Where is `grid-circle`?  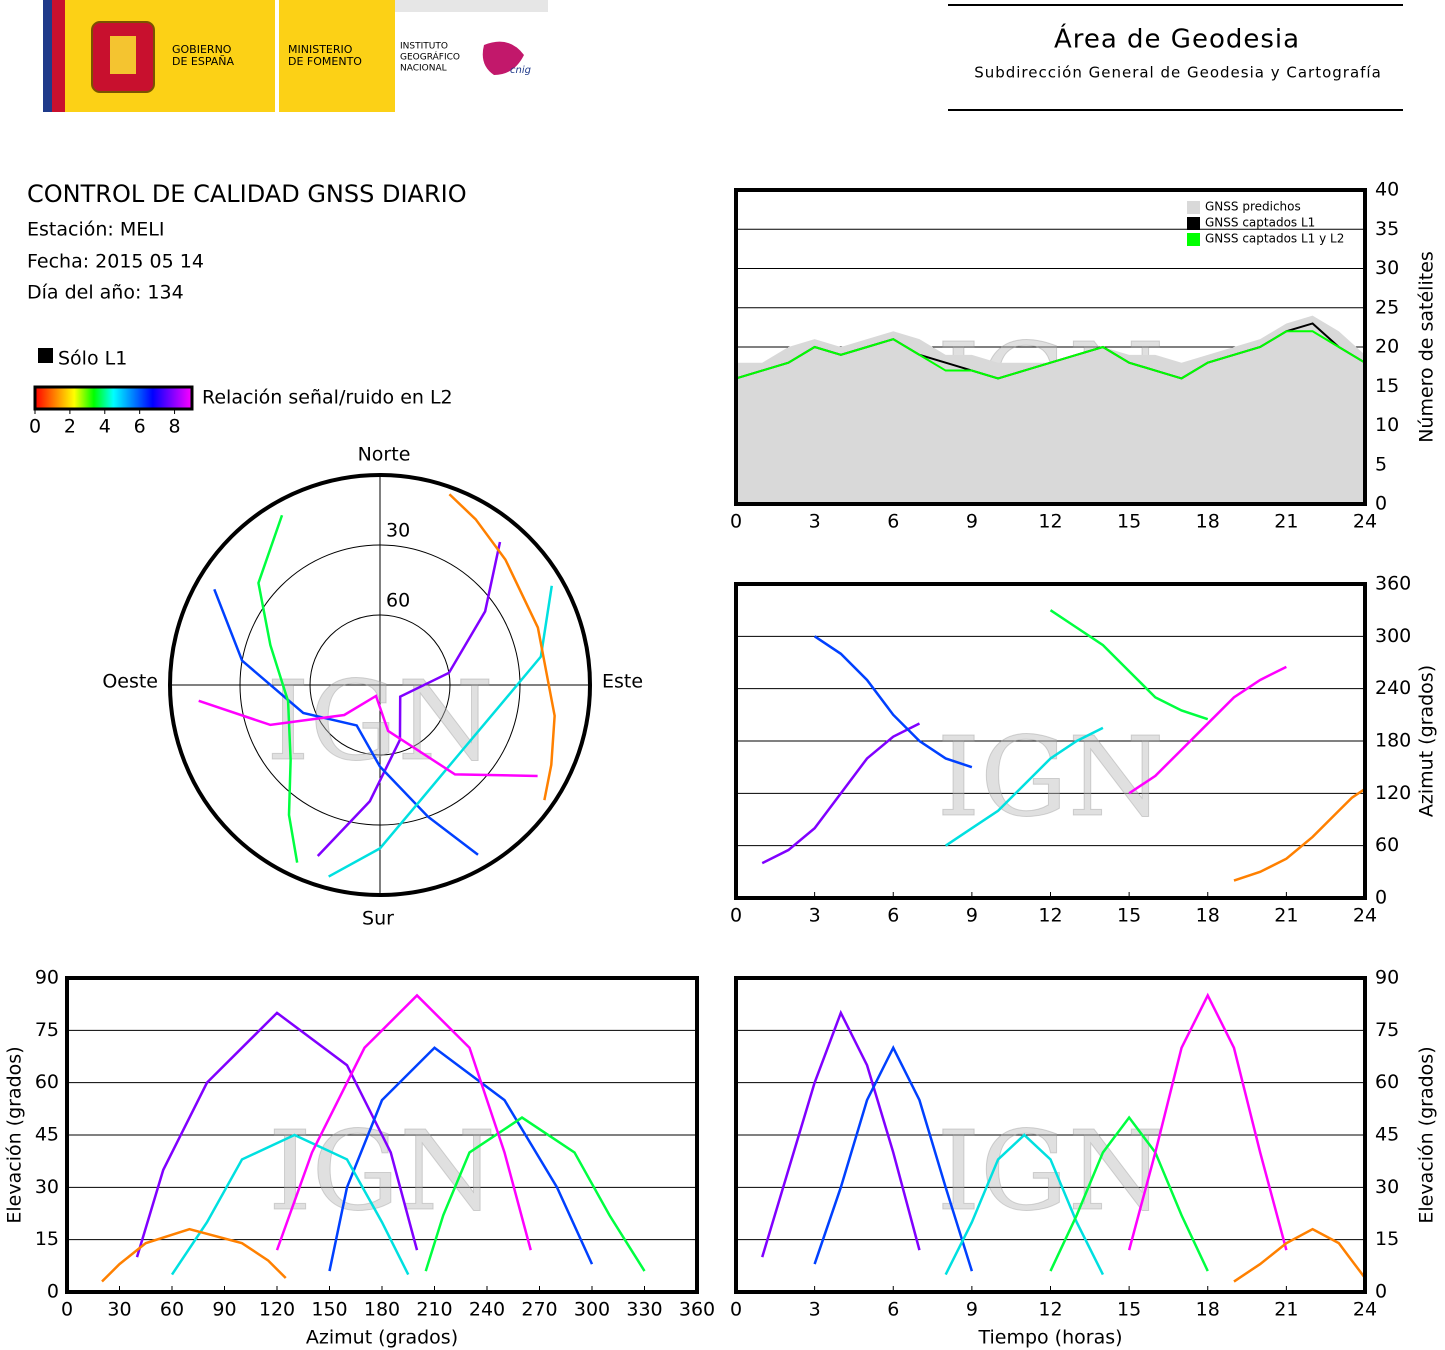
grid-circle is located at coordinates (380, 685).